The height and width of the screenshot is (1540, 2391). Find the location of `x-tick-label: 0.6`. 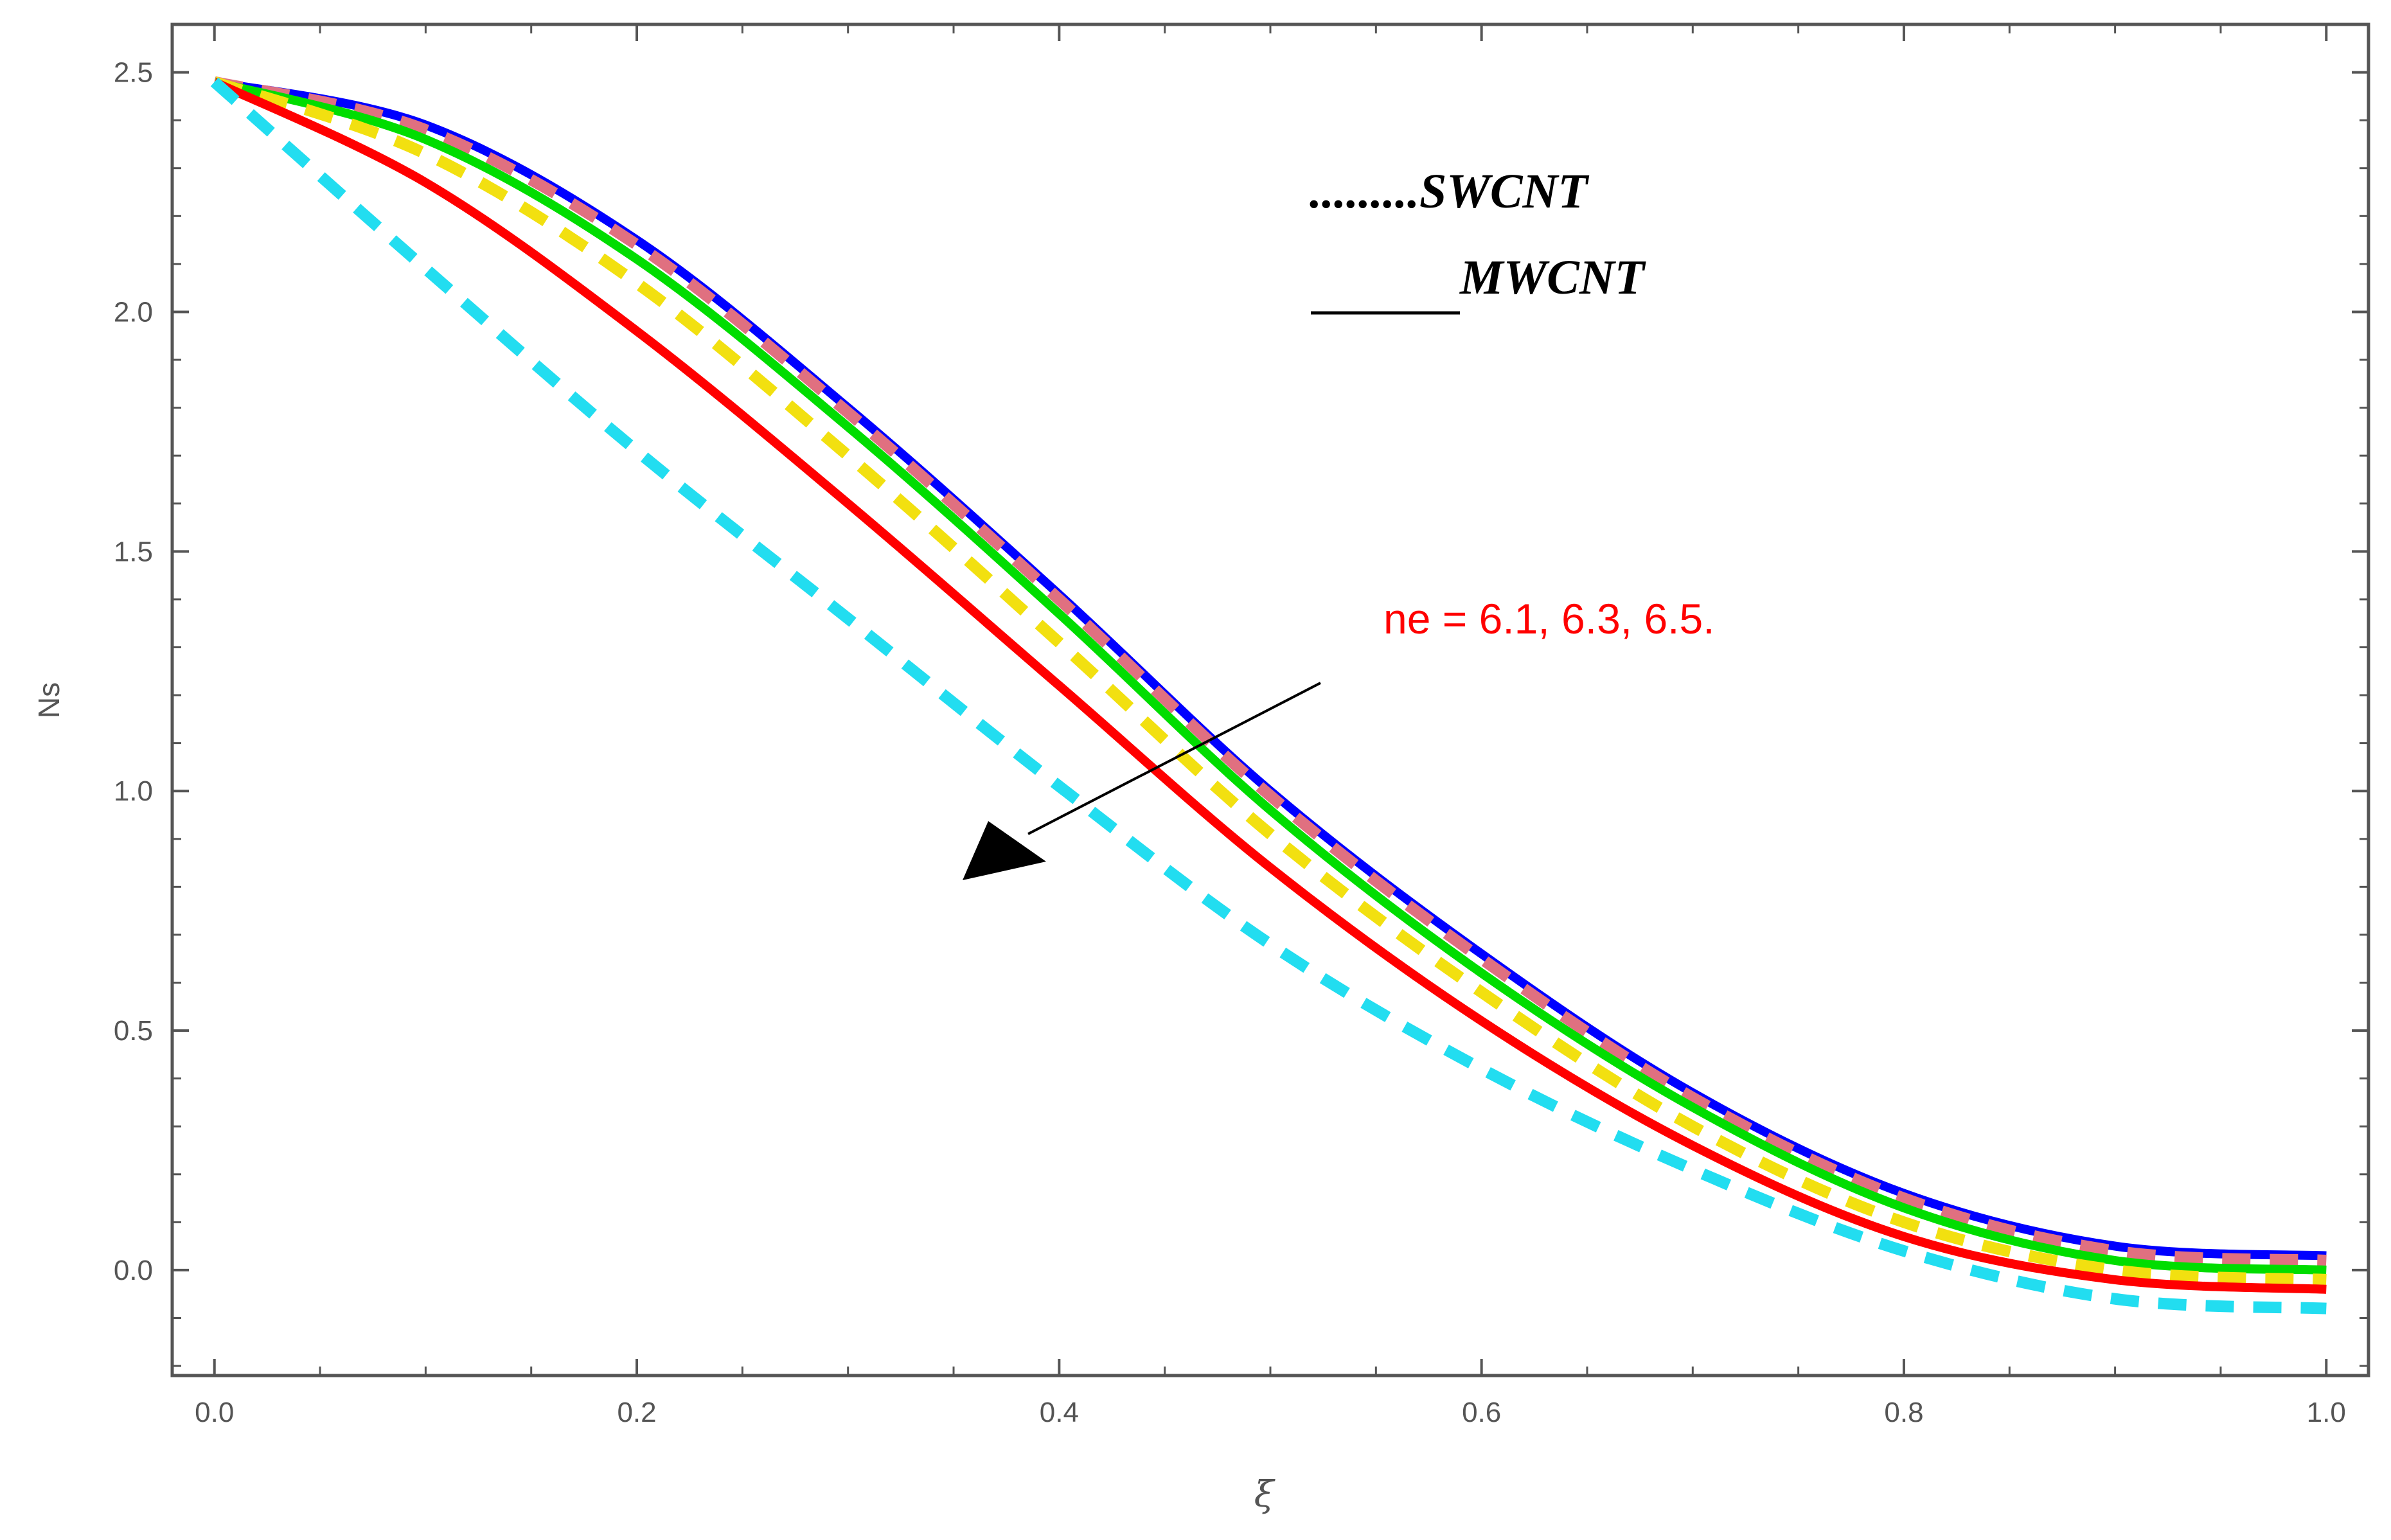

x-tick-label: 0.6 is located at coordinates (1481, 1413).